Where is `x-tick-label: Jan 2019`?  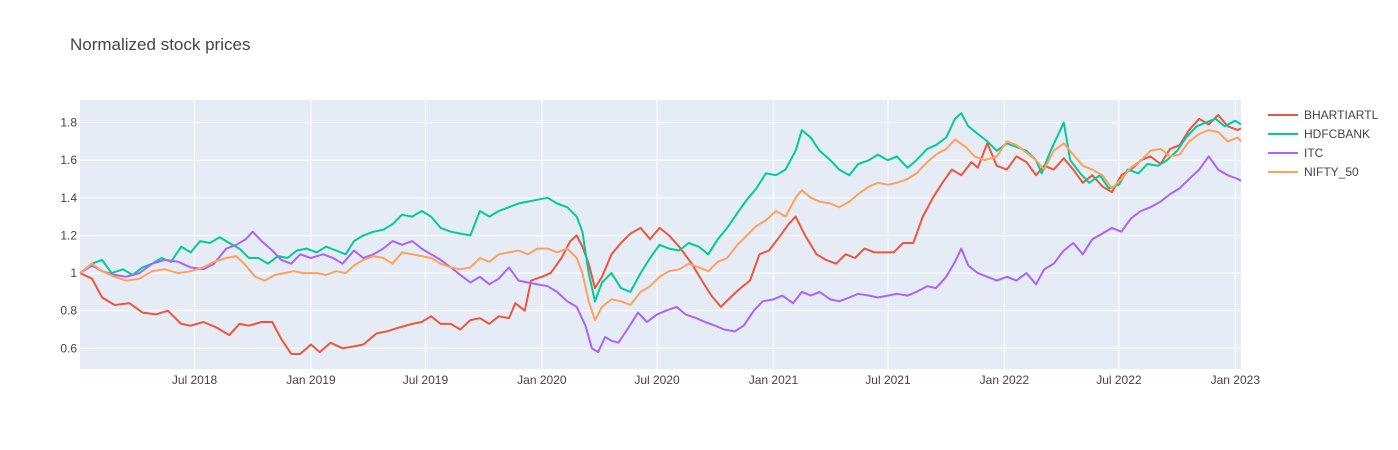
x-tick-label: Jan 2019 is located at coordinates (311, 380).